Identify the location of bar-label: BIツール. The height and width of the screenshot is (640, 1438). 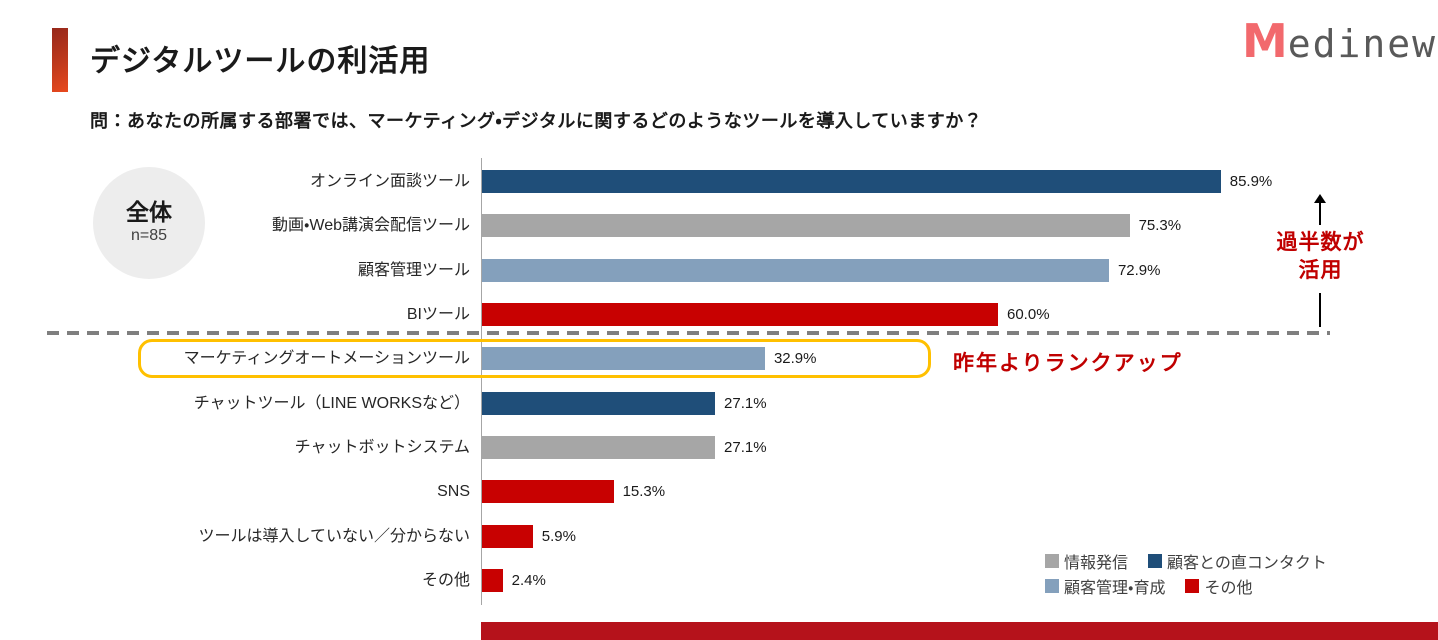
(438, 315).